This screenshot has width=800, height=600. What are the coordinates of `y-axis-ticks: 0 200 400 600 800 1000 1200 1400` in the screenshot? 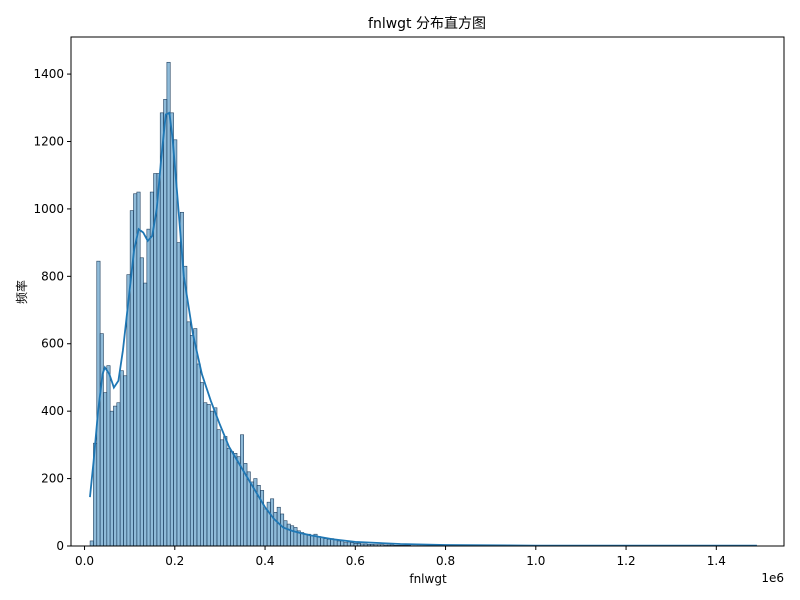 It's located at (52, 310).